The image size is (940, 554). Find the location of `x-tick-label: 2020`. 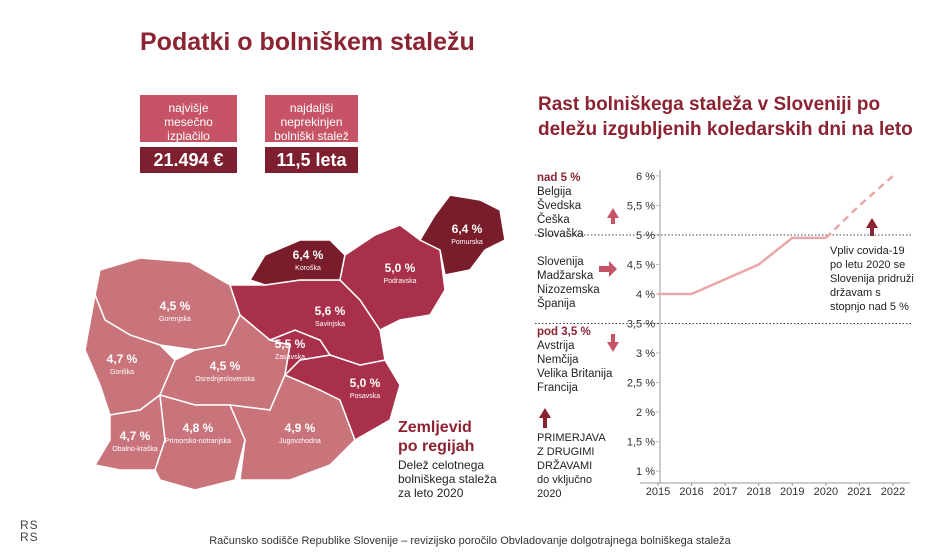

x-tick-label: 2020 is located at coordinates (826, 492).